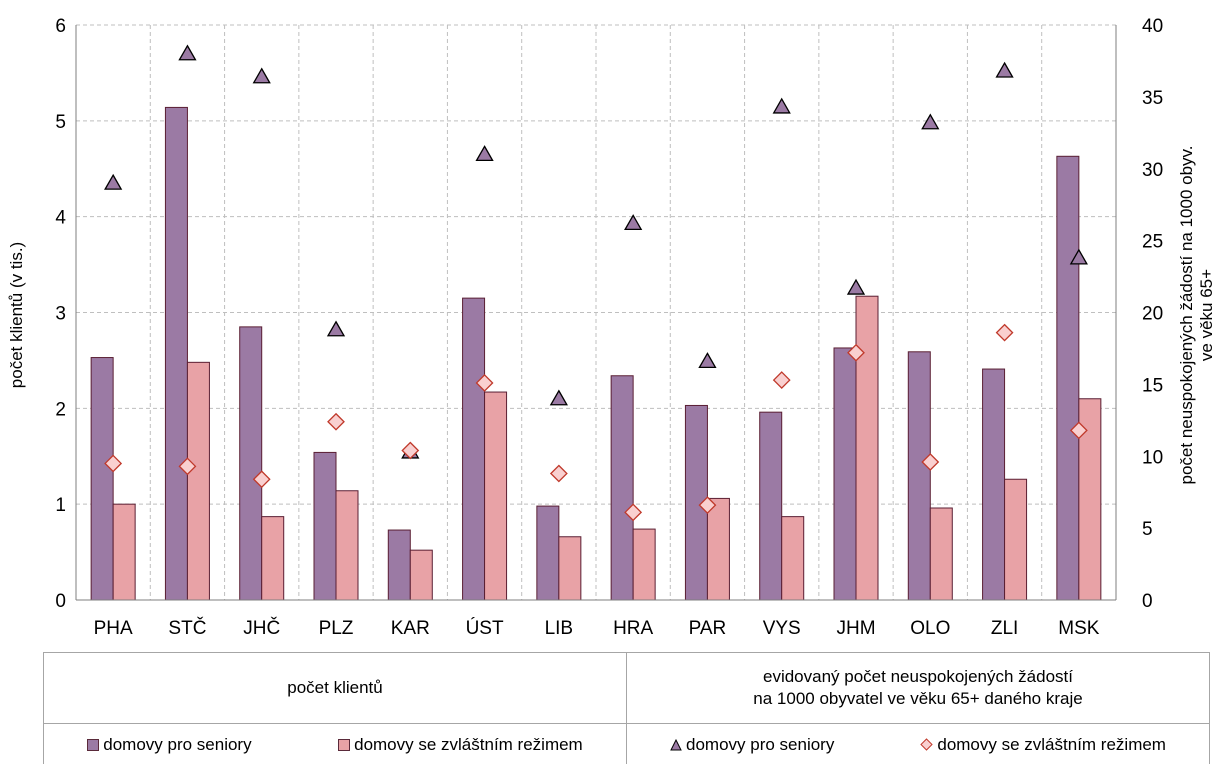  What do you see at coordinates (336, 628) in the screenshot?
I see `category-label: PLZ` at bounding box center [336, 628].